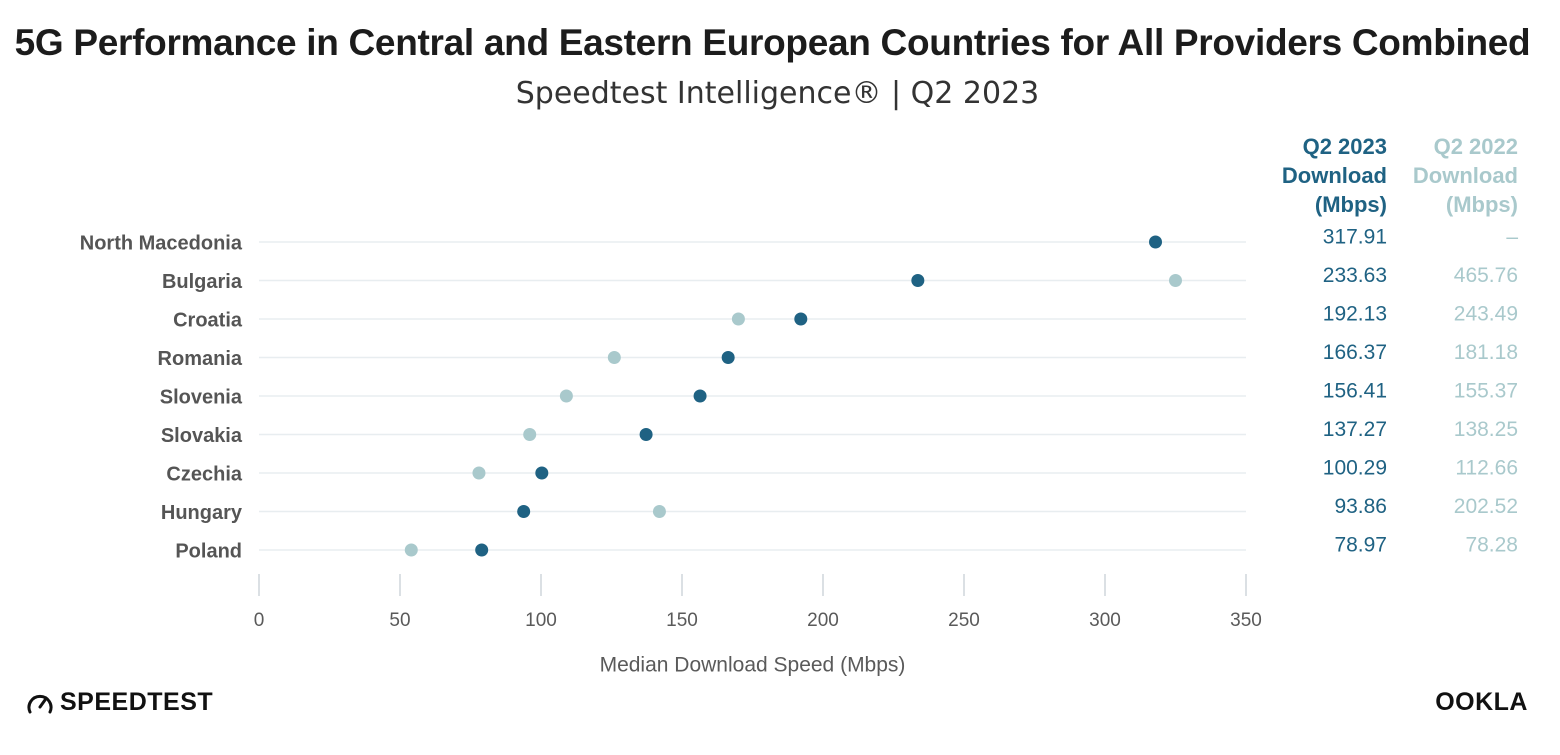  Describe the element at coordinates (753, 665) in the screenshot. I see `x-axis-label: Median Download Speed (Mbps)` at that location.